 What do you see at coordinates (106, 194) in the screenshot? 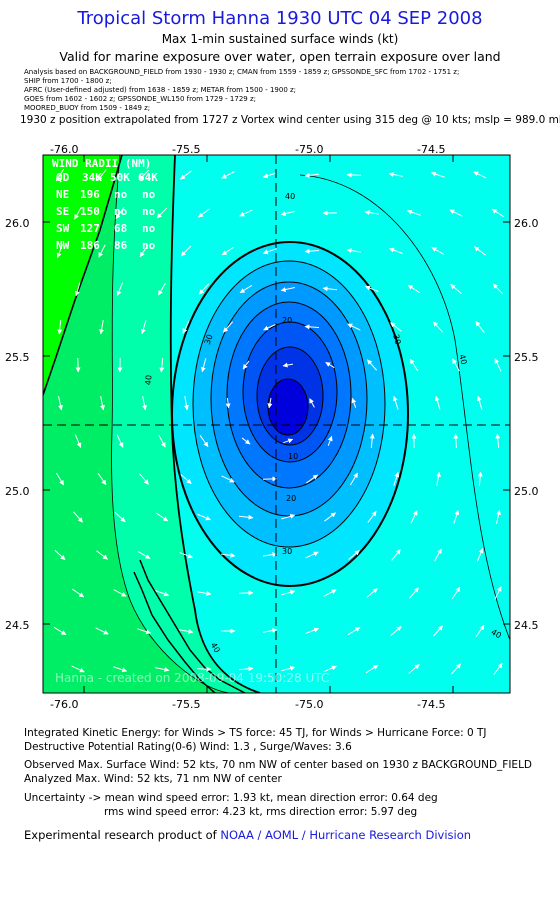
I see `wind-radii-row-ne: NE 196 no no` at bounding box center [106, 194].